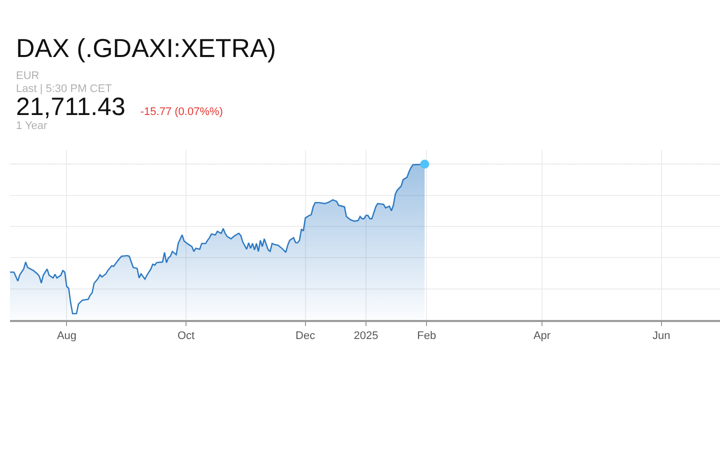 Image resolution: width=720 pixels, height=450 pixels. What do you see at coordinates (32, 126) in the screenshot?
I see `text: 1 Year` at bounding box center [32, 126].